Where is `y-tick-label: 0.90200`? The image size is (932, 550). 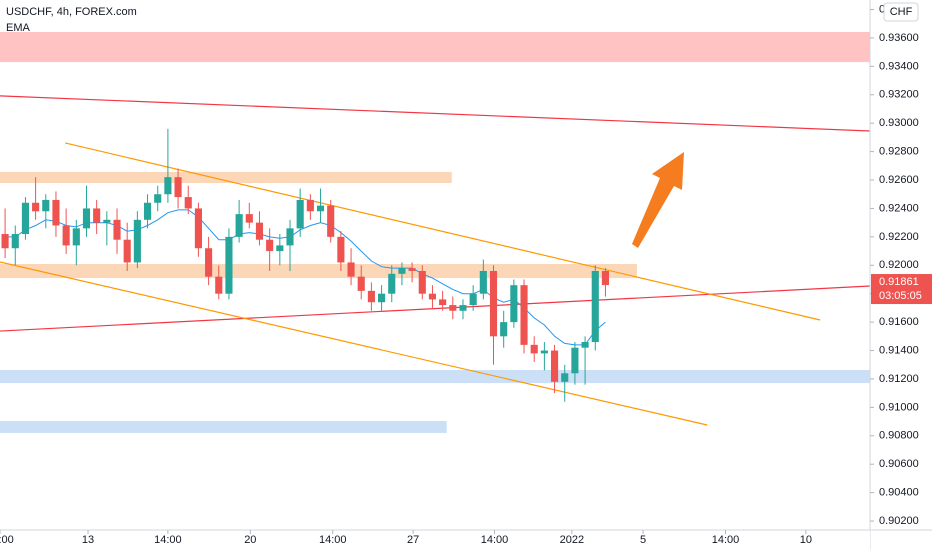
y-tick-label: 0.90200 is located at coordinates (899, 521).